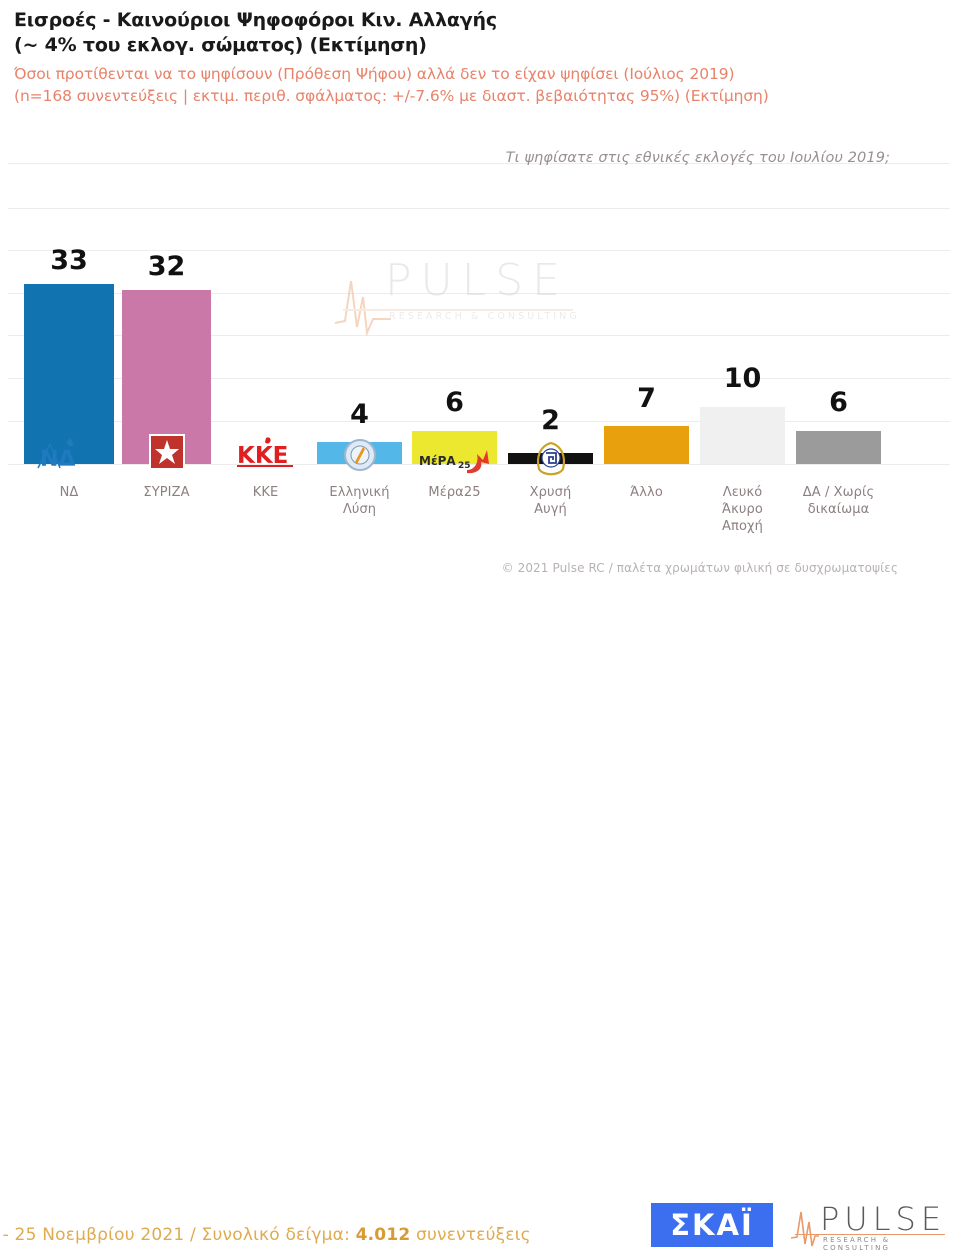  I want to click on bar-value-chrysi-avgi: 2, so click(550, 420).